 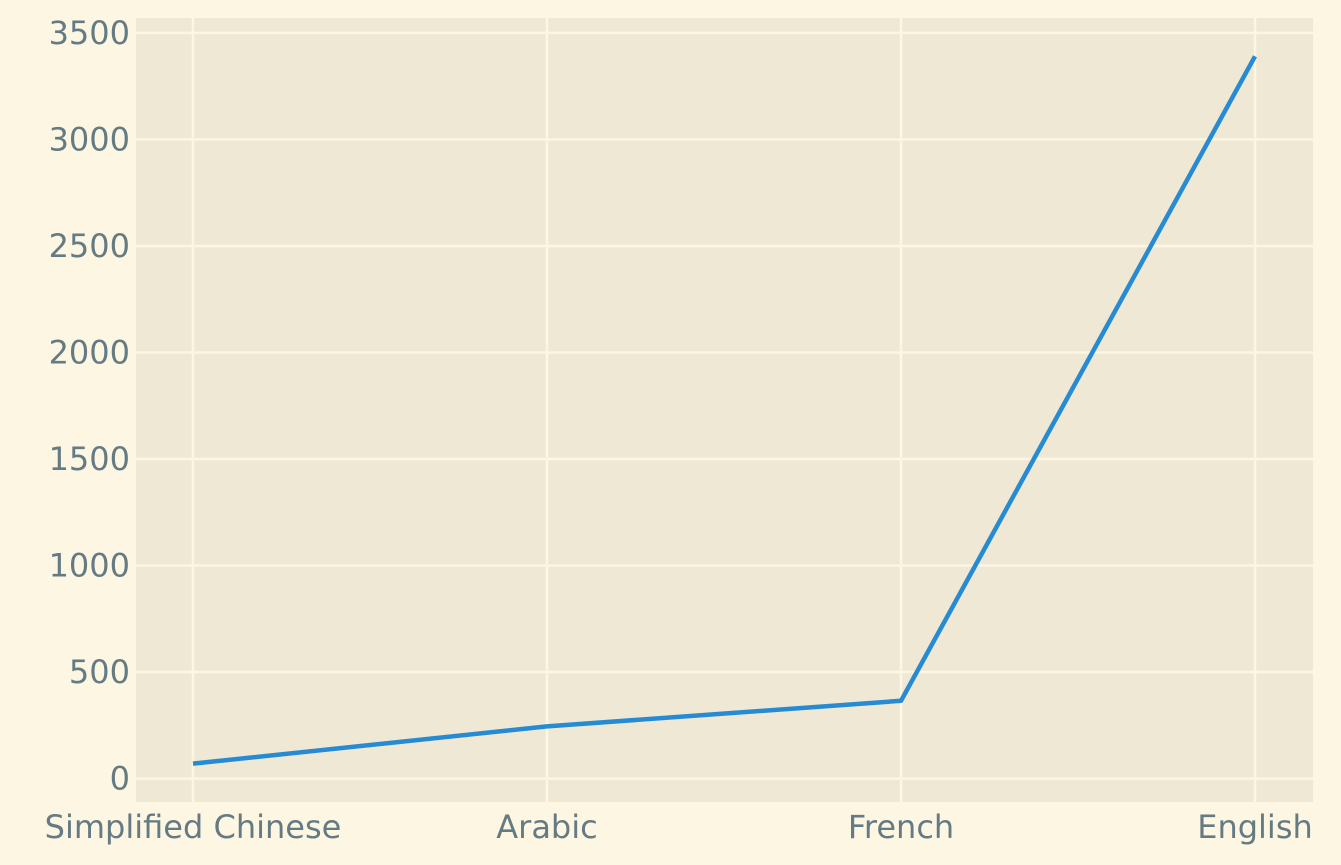 I want to click on y-tick-label: 3000, so click(x=89, y=139).